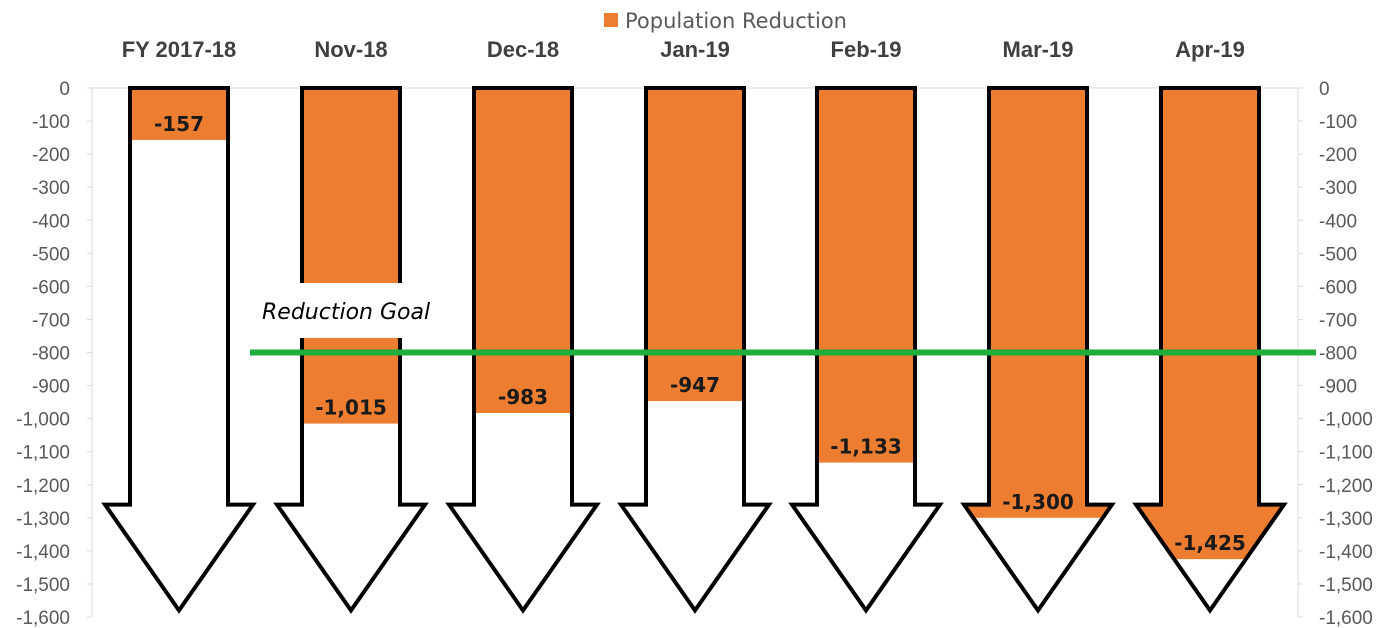 Image resolution: width=1398 pixels, height=628 pixels. What do you see at coordinates (1338, 122) in the screenshot?
I see `right-tick-label: -100` at bounding box center [1338, 122].